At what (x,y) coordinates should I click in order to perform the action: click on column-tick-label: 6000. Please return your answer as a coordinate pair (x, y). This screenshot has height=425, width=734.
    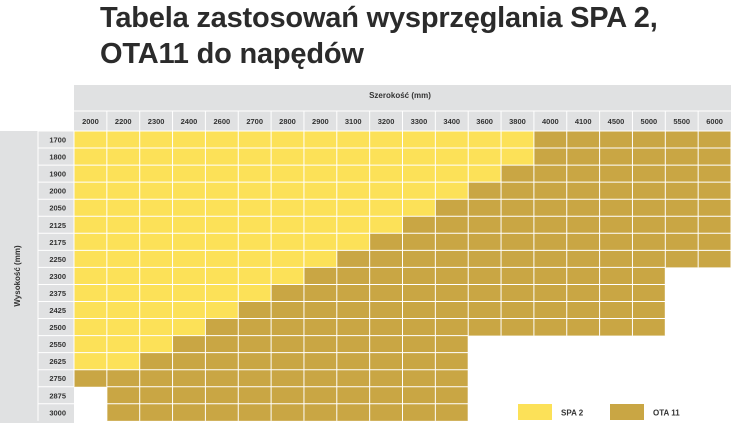
    Looking at the image, I should click on (714, 121).